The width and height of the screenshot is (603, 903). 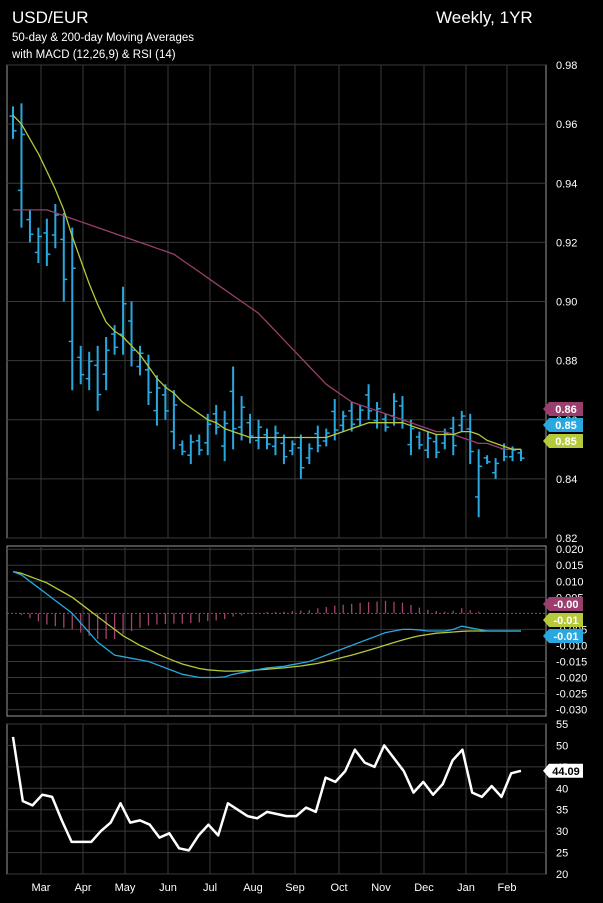 I want to click on rsi-tick-label: 30, so click(x=562, y=832).